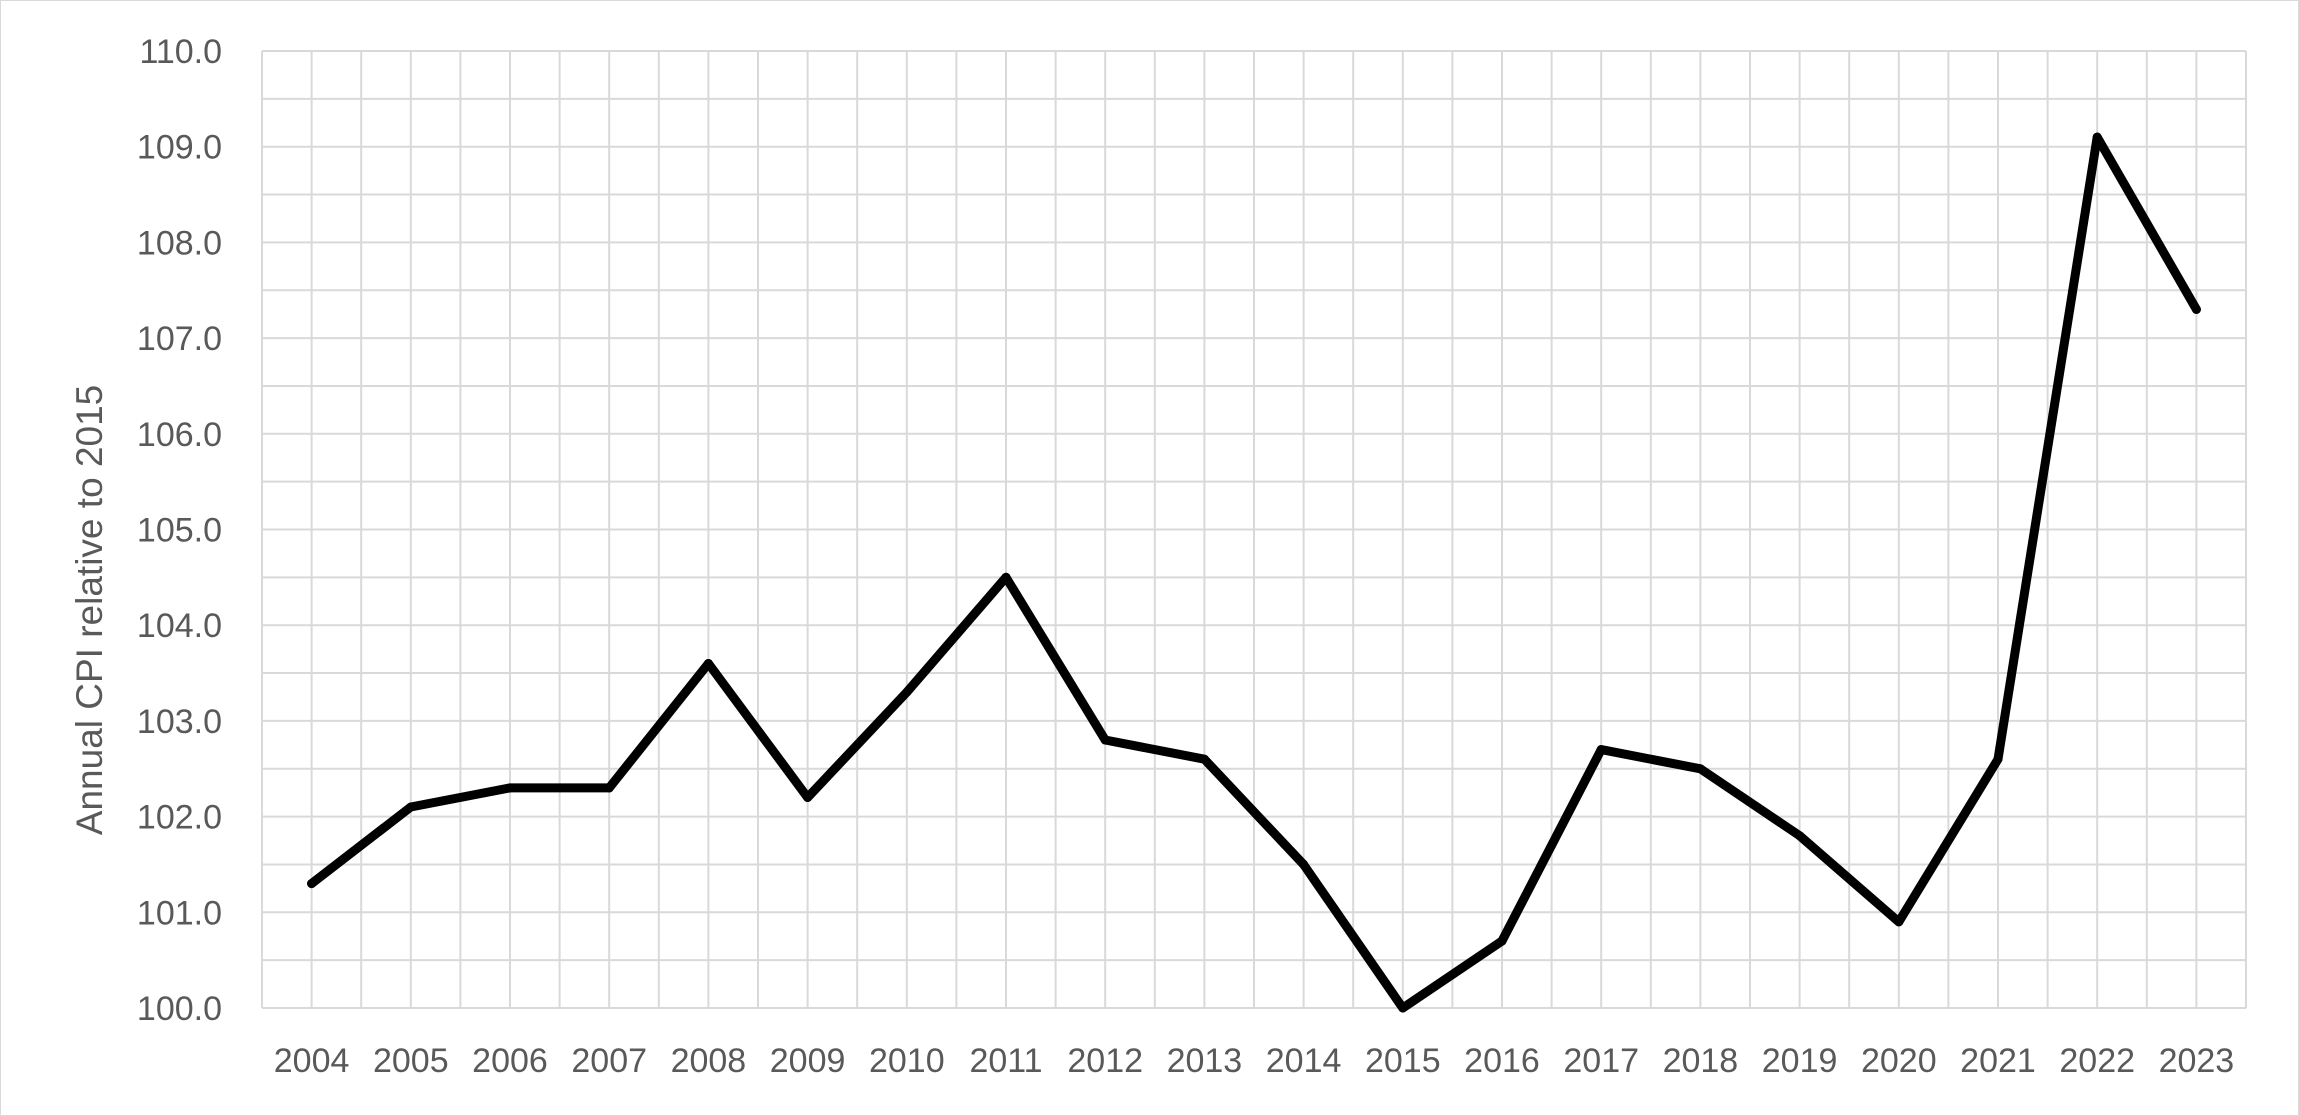  I want to click on y-axis-title: Annual CPI relative to 2015, so click(89, 610).